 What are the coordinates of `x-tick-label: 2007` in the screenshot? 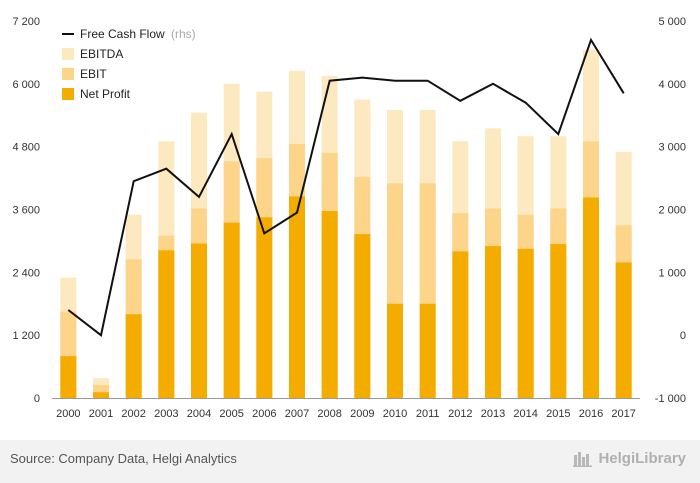 It's located at (297, 414).